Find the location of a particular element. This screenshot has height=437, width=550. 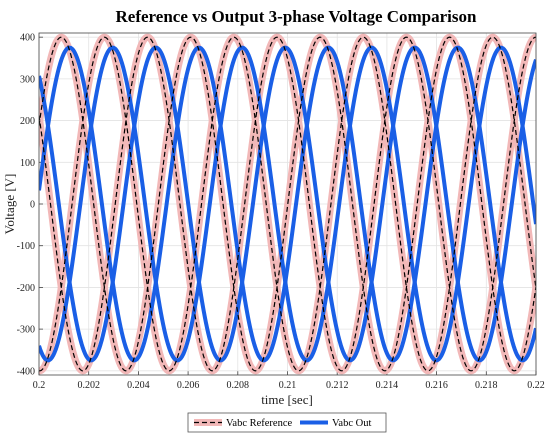

y-tick-label: -400 is located at coordinates (26, 371).